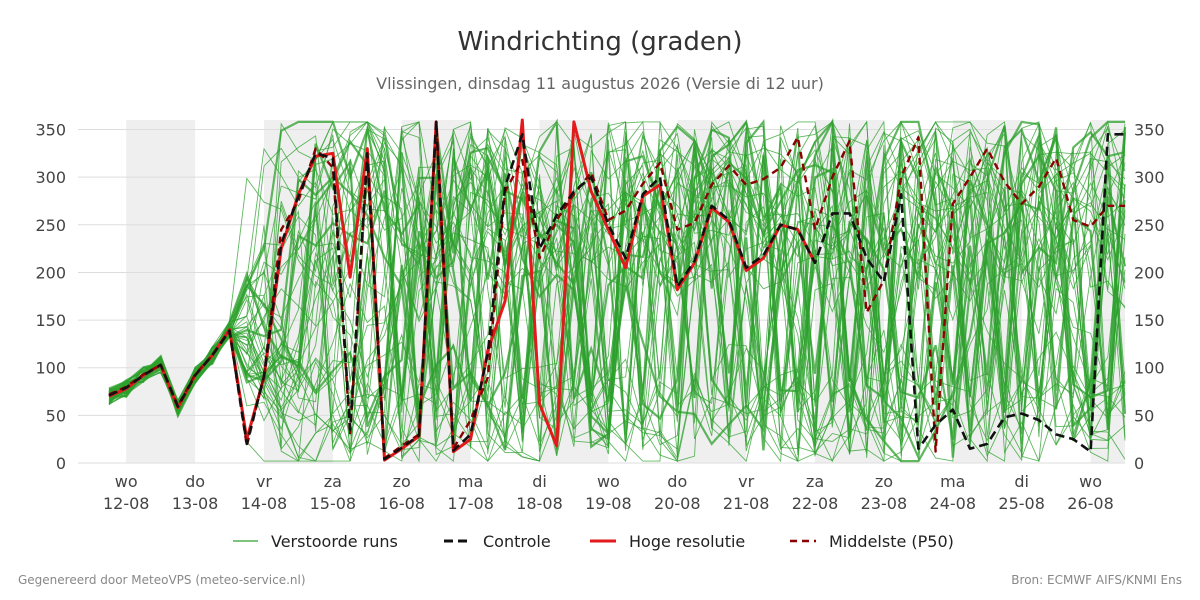 This screenshot has height=600, width=1200. What do you see at coordinates (56, 415) in the screenshot?
I see `y-tick-left-50: 50` at bounding box center [56, 415].